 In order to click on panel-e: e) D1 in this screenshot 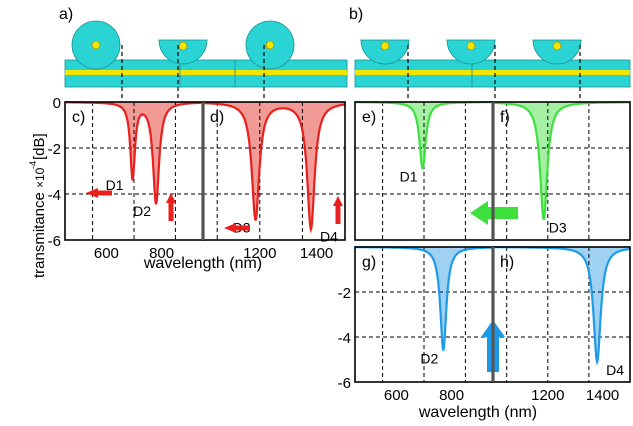, I will do `click(424, 171)`.